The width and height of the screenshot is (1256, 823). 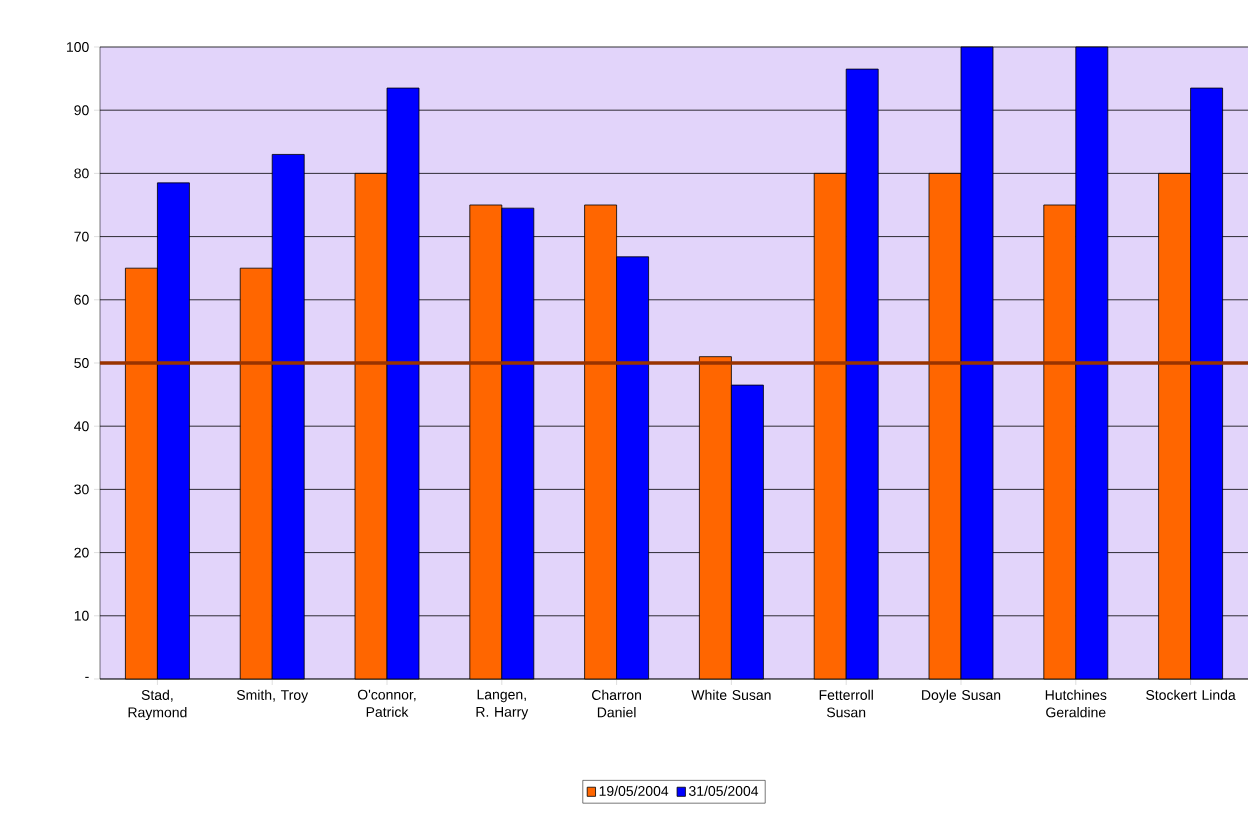 What do you see at coordinates (157, 705) in the screenshot?
I see `x-tick-label: Stad, Raymond` at bounding box center [157, 705].